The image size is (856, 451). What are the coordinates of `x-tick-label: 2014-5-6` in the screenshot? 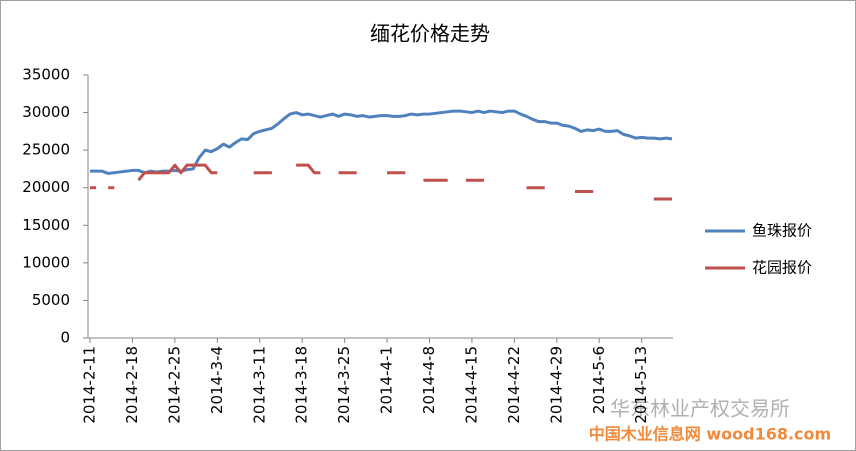 It's located at (599, 380).